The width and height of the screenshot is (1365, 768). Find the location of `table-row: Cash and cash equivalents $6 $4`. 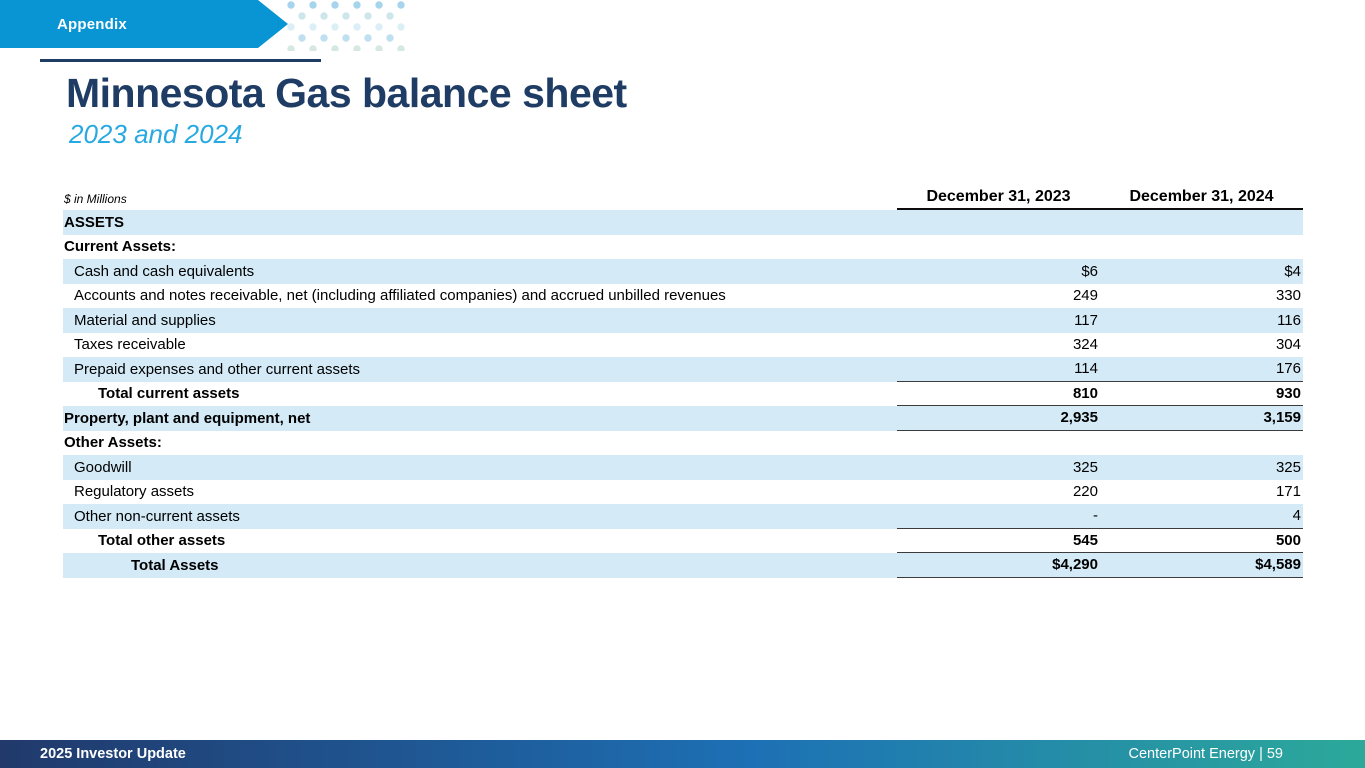

table-row: Cash and cash equivalents $6 $4 is located at coordinates (683, 271).